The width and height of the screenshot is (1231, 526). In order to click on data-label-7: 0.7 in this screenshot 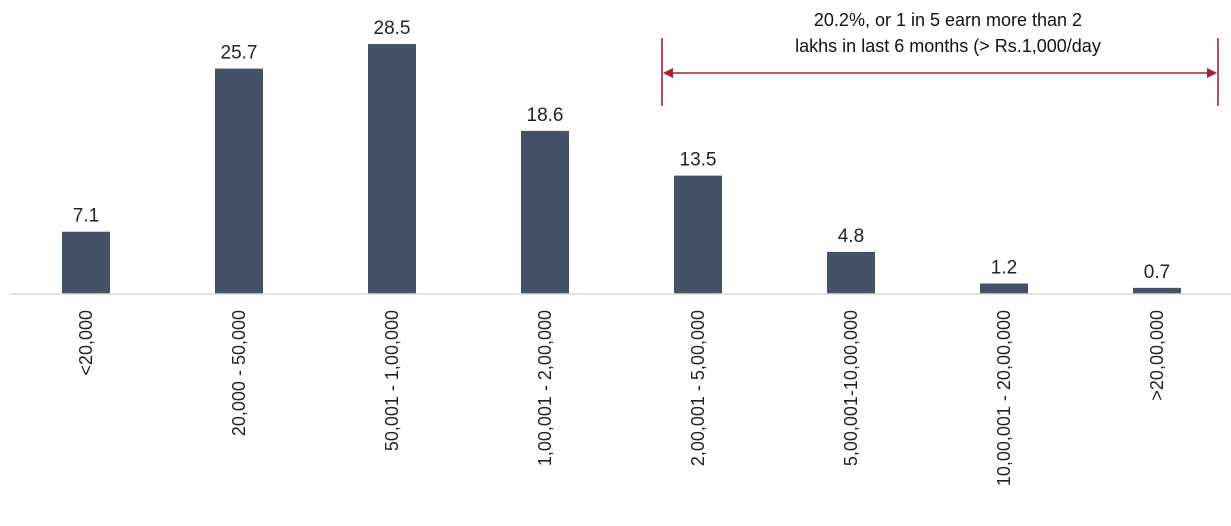, I will do `click(1157, 272)`.